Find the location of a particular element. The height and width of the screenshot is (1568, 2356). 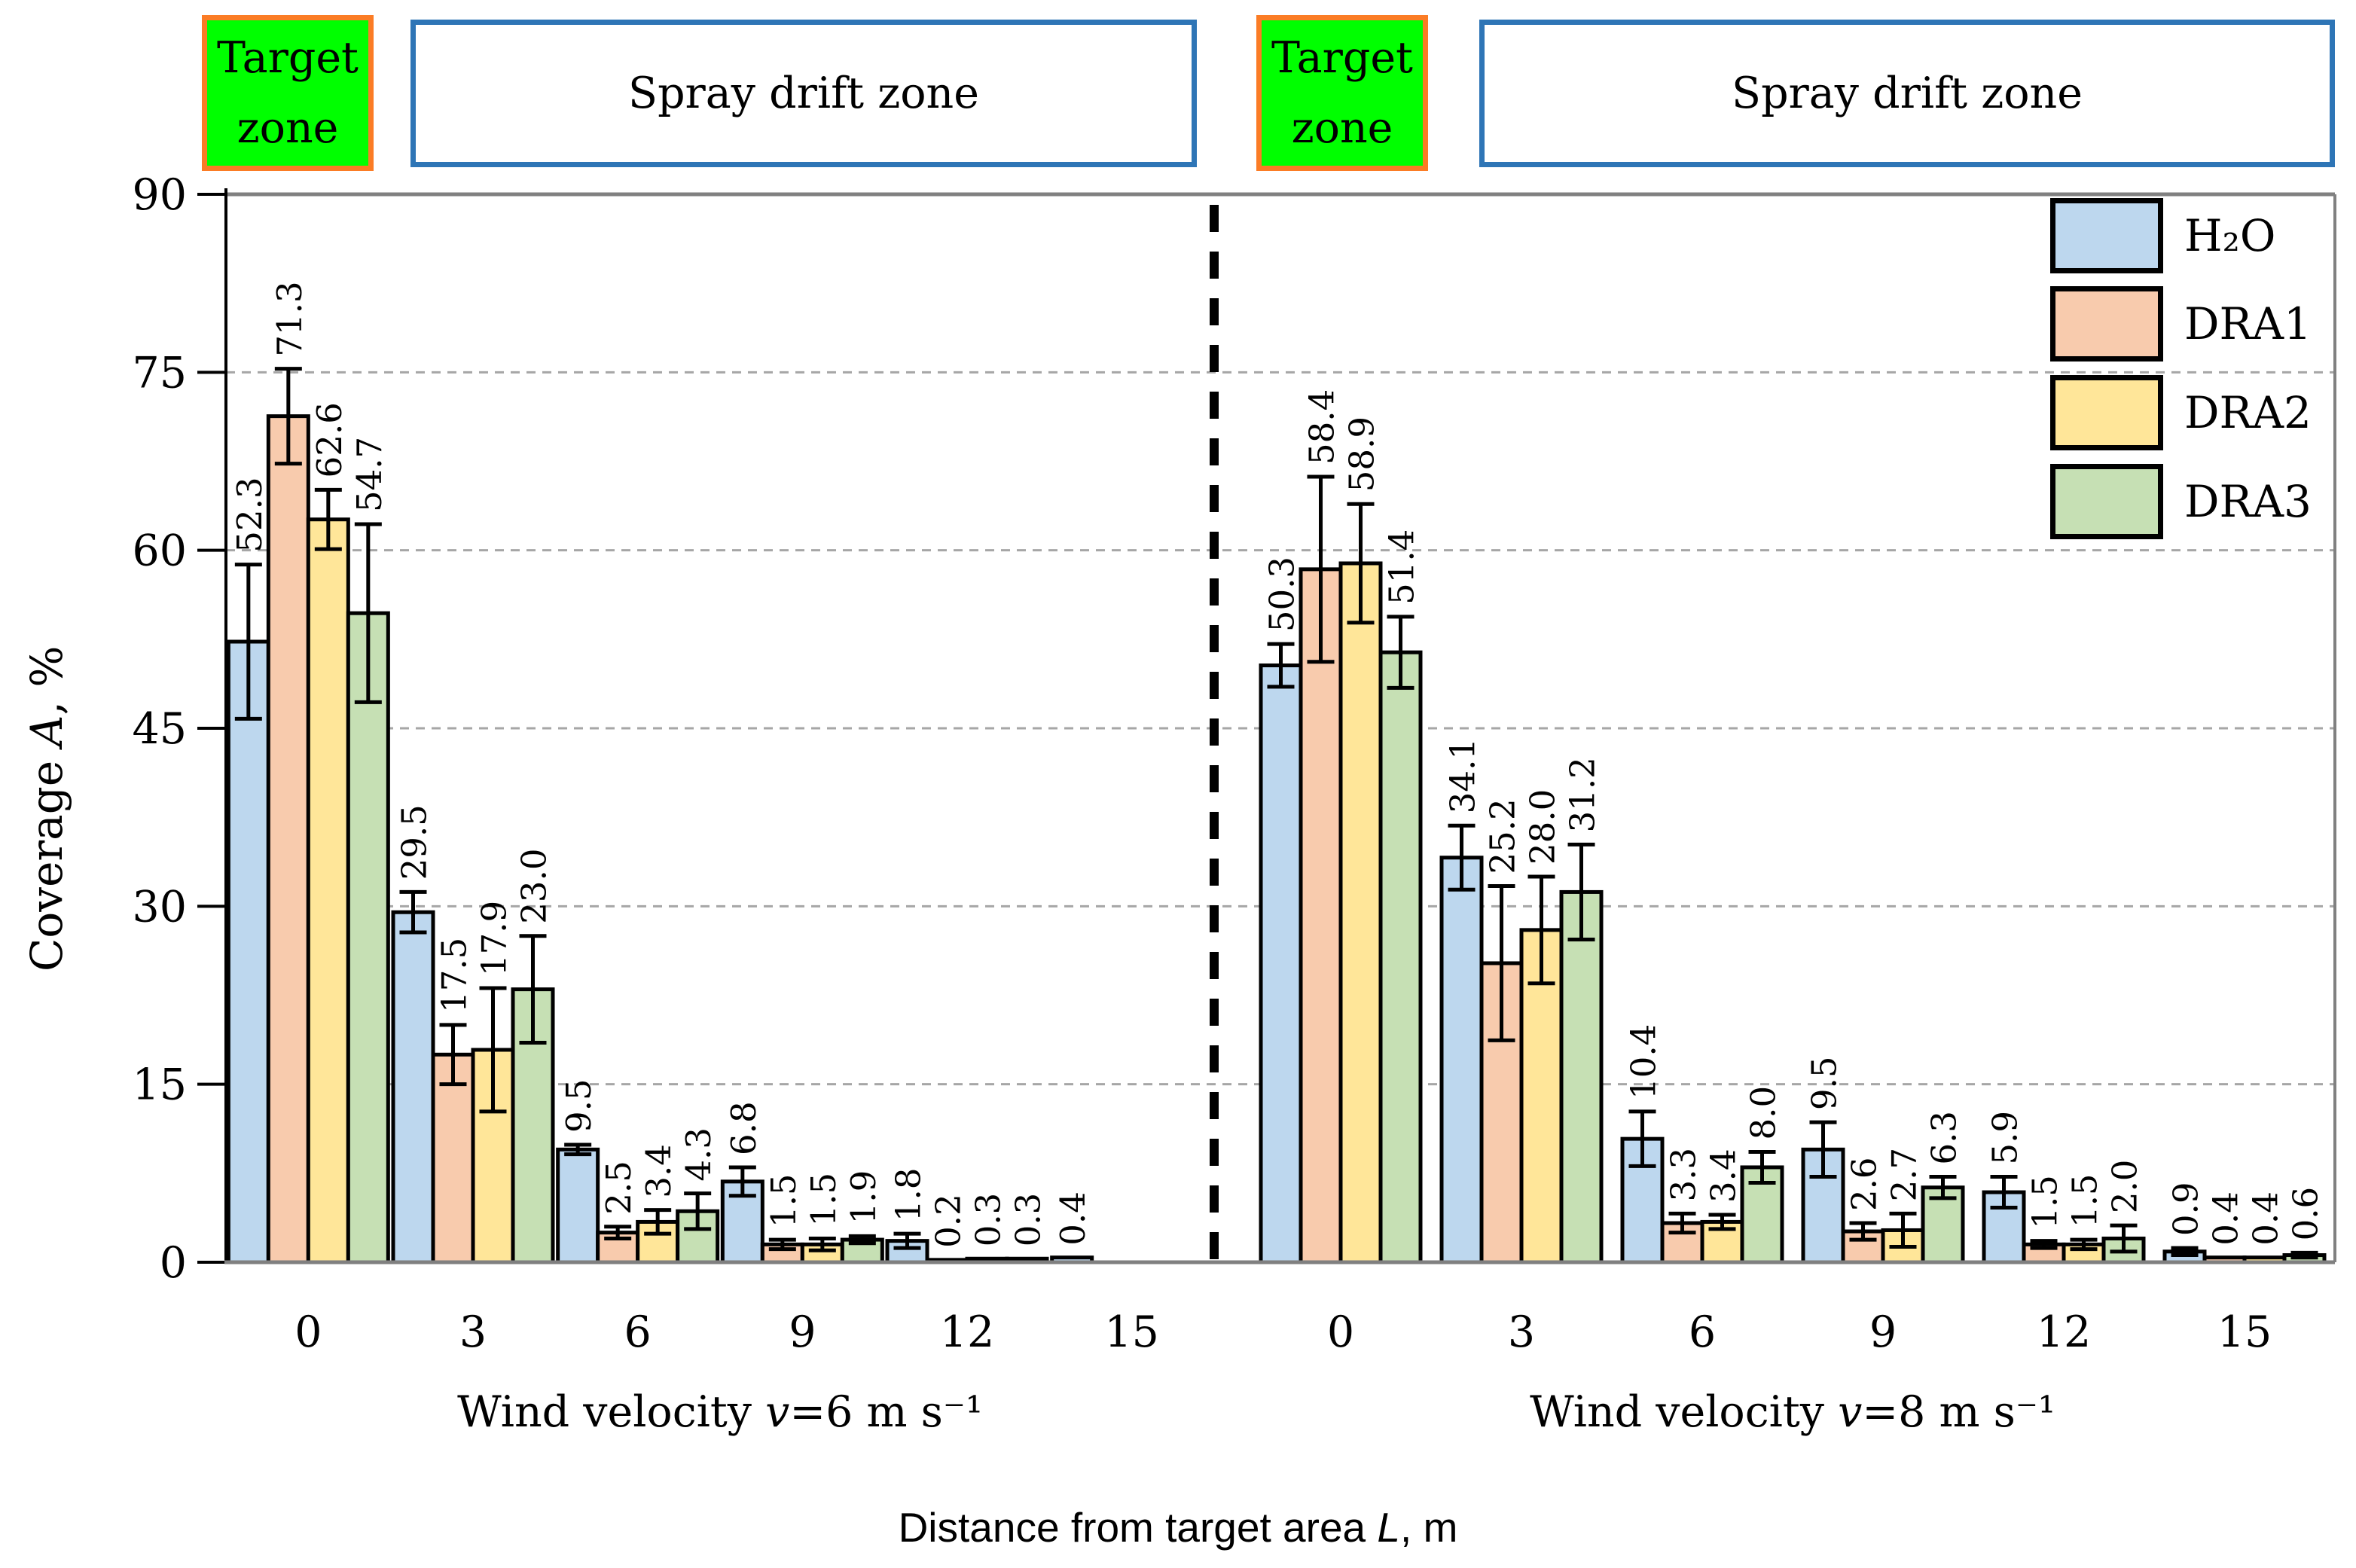

legend-label: DRA1 is located at coordinates (2248, 324).